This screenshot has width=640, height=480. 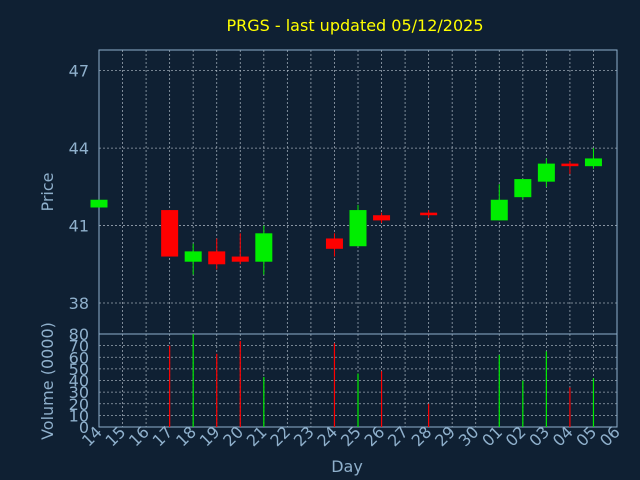 I want to click on volume-tick-label: 70, so click(x=79, y=346).